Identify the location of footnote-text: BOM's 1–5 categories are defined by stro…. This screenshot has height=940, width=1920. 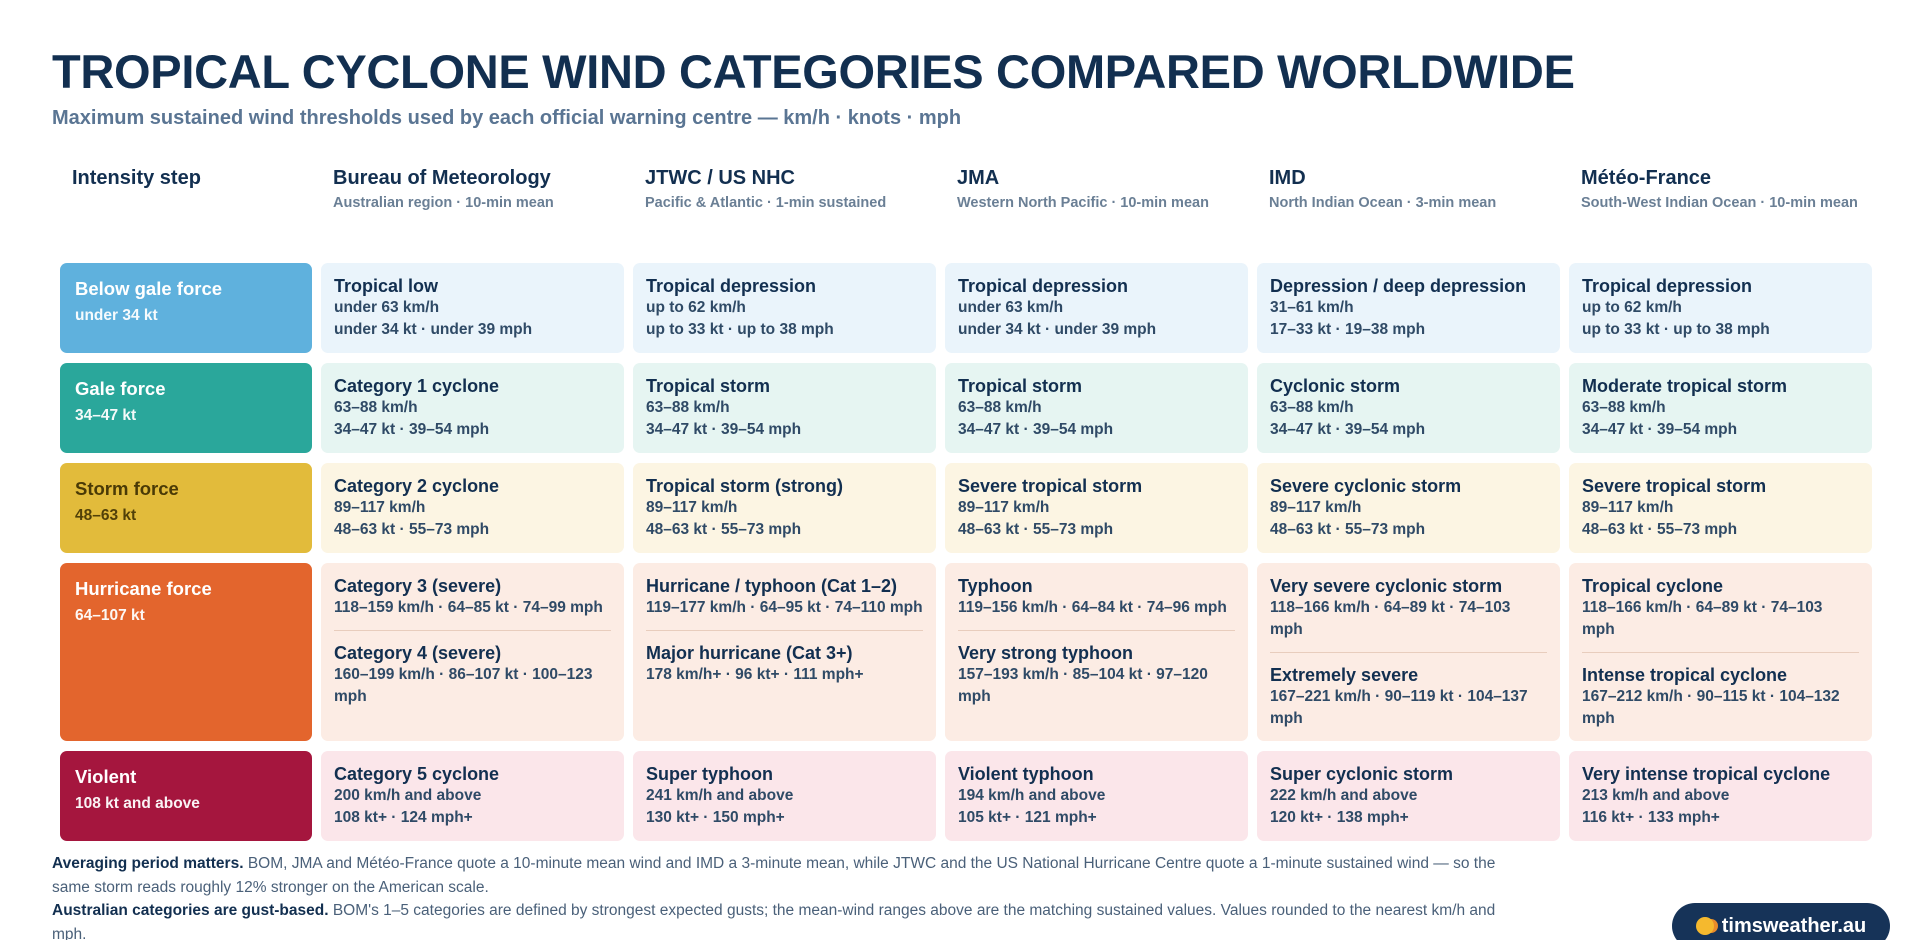
(774, 921).